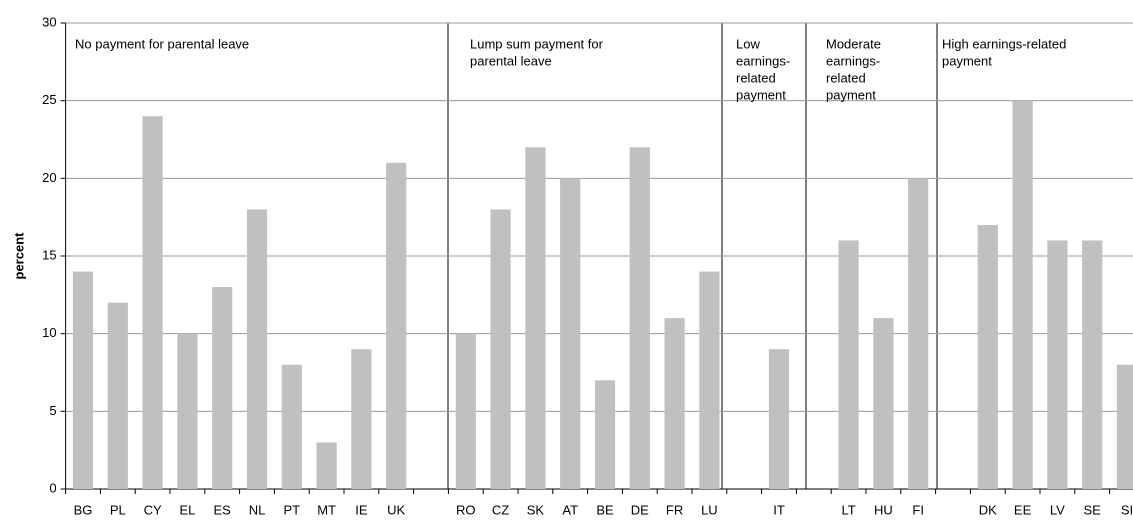  I want to click on y-tick-label: 5, so click(52, 410).